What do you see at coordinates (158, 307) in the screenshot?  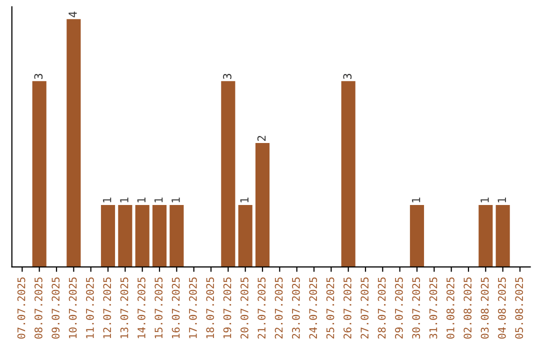 I see `x-tick-label: 15.07.2025` at bounding box center [158, 307].